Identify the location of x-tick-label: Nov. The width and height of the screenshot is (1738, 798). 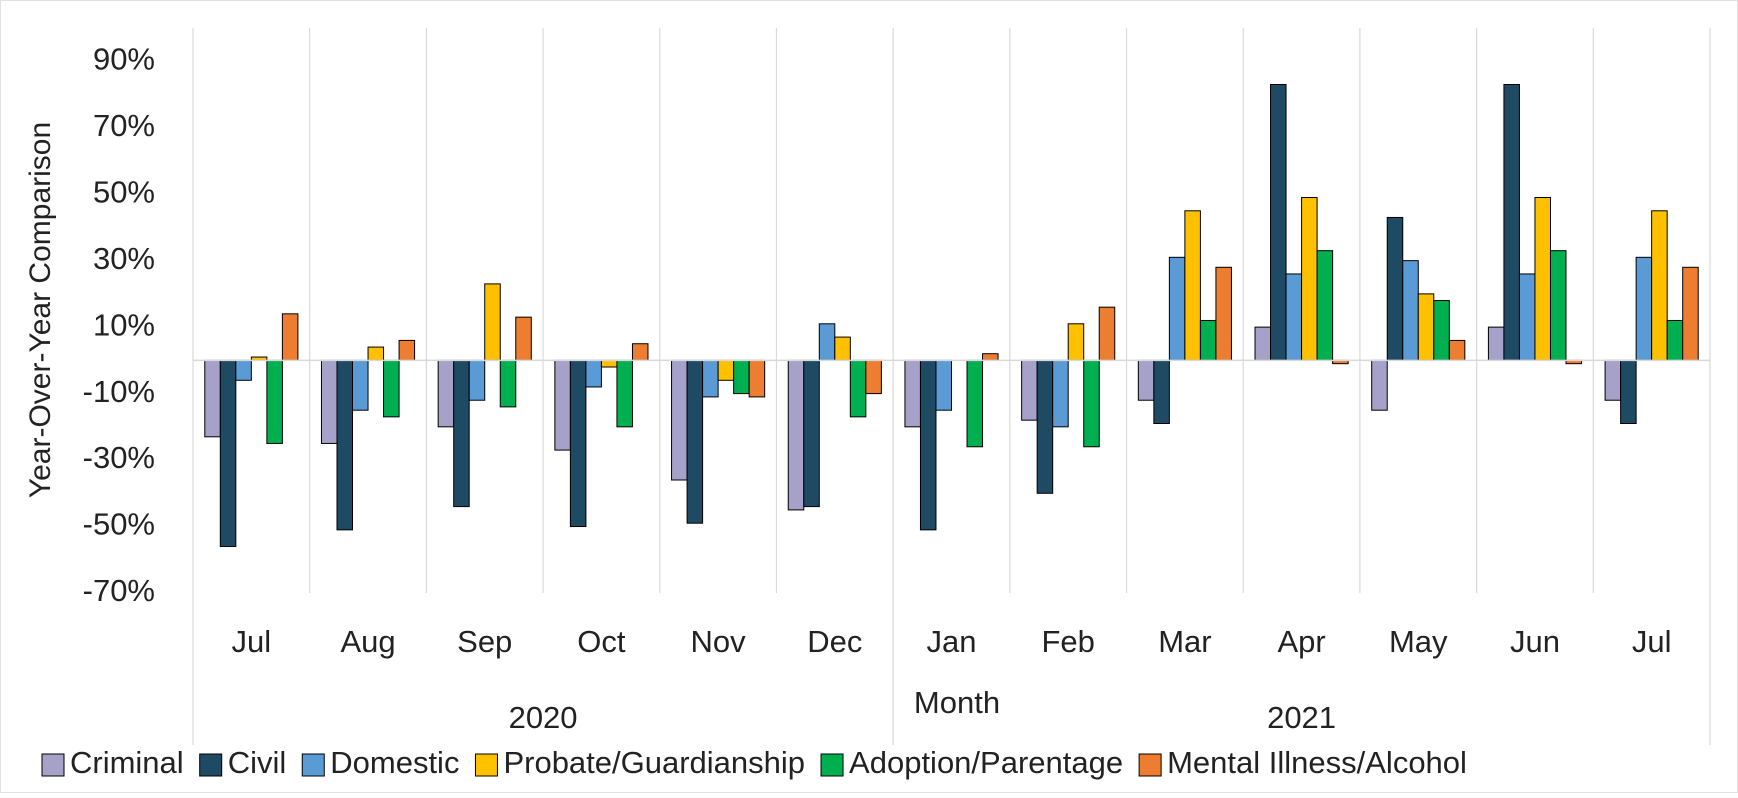
(719, 641).